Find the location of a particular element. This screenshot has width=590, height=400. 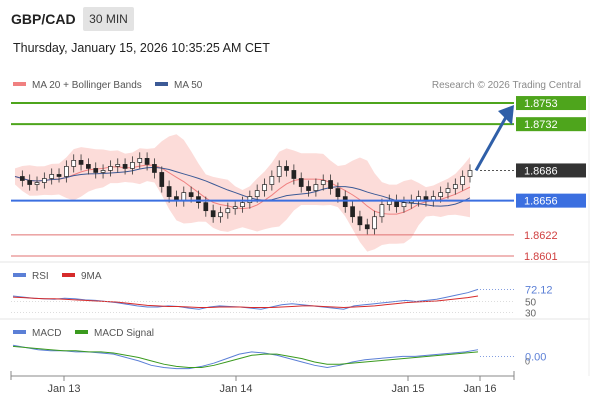

legend-rsi-ma-swatch is located at coordinates (68, 275).